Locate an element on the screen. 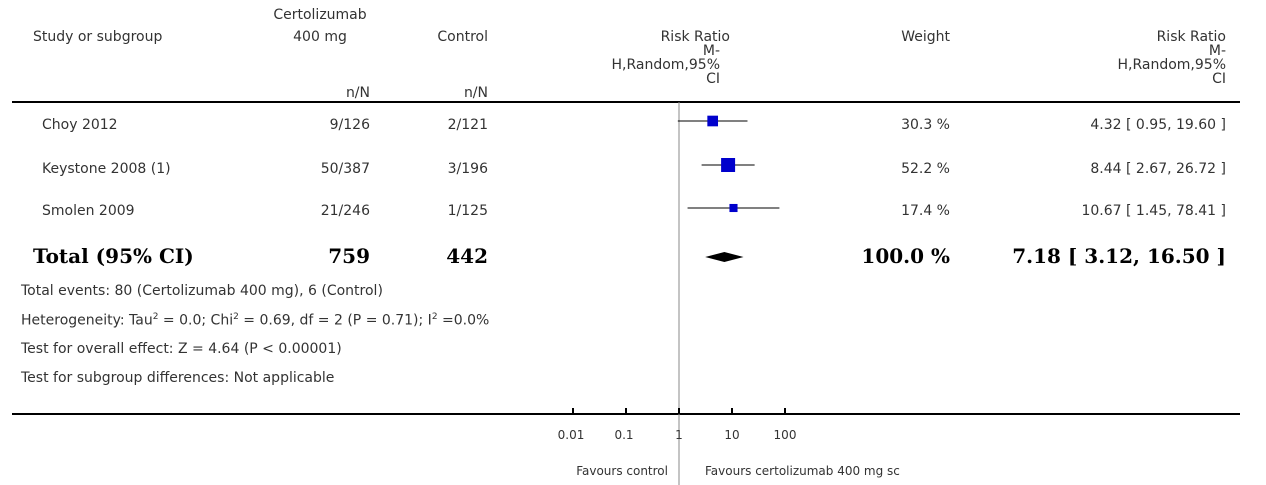 This screenshot has width=1266, height=485. header-rr-plot-2: M- is located at coordinates (711, 51).